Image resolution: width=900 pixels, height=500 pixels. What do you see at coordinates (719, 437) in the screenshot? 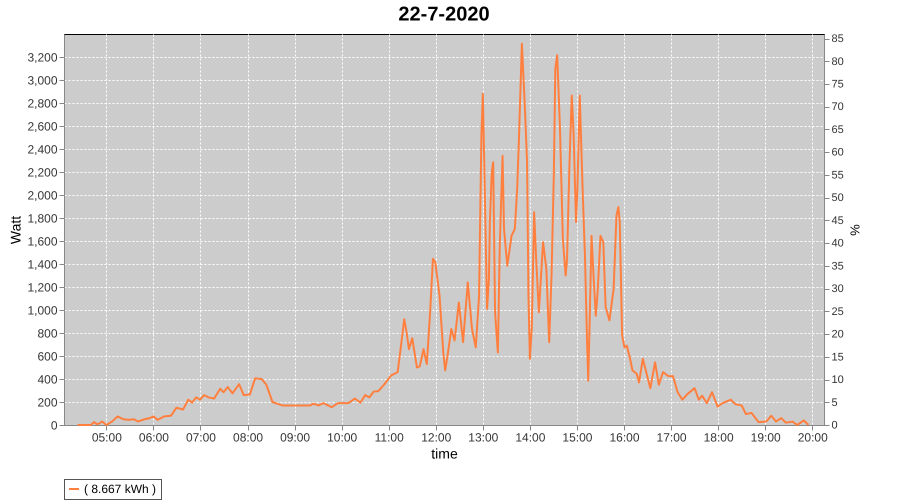
I see `x-tick-label: 18:00` at bounding box center [719, 437].